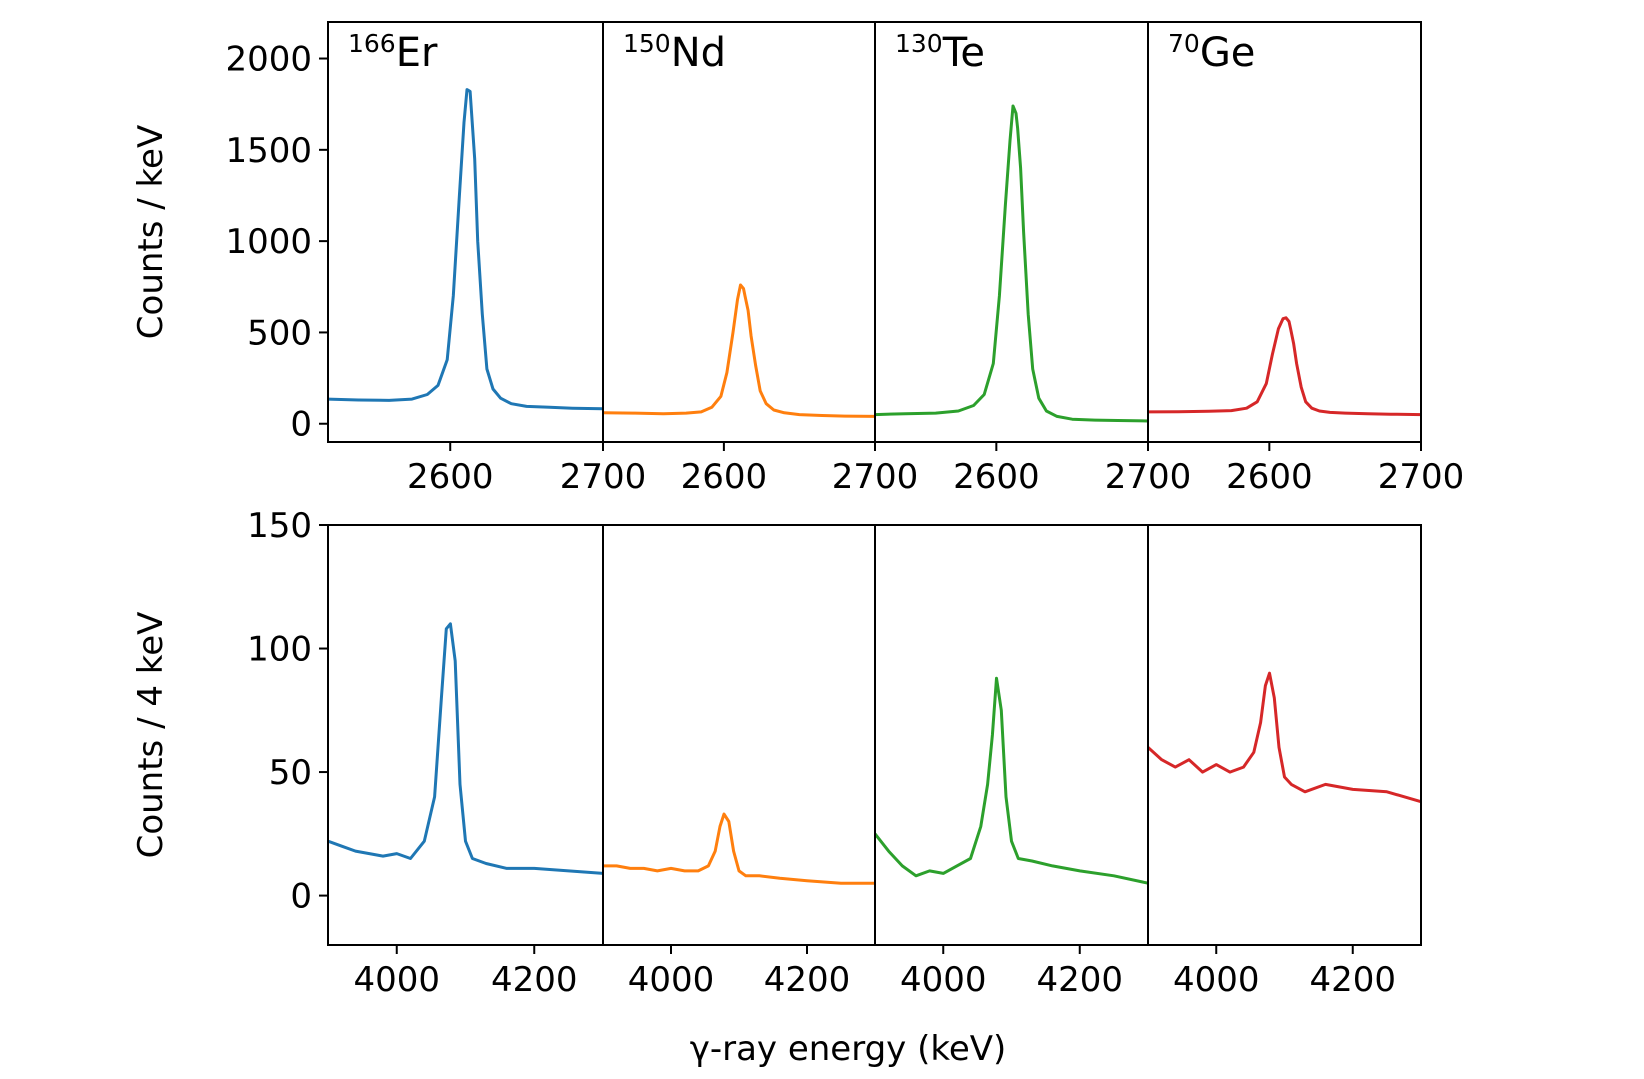  Describe the element at coordinates (393, 52) in the screenshot. I see `isotope-label: 166Er` at that location.